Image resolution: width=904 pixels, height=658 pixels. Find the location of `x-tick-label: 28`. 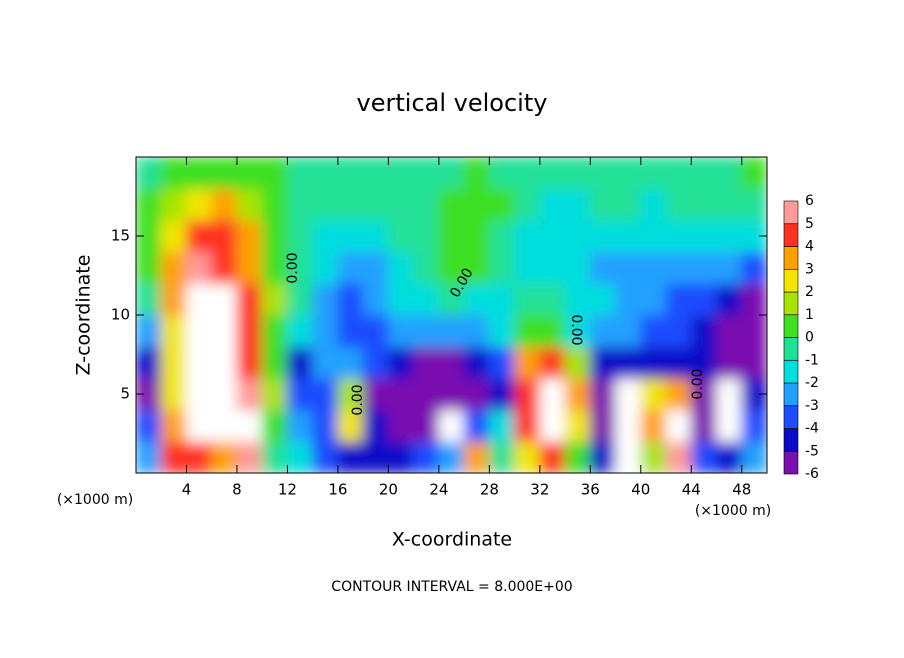

x-tick-label: 28 is located at coordinates (489, 490).